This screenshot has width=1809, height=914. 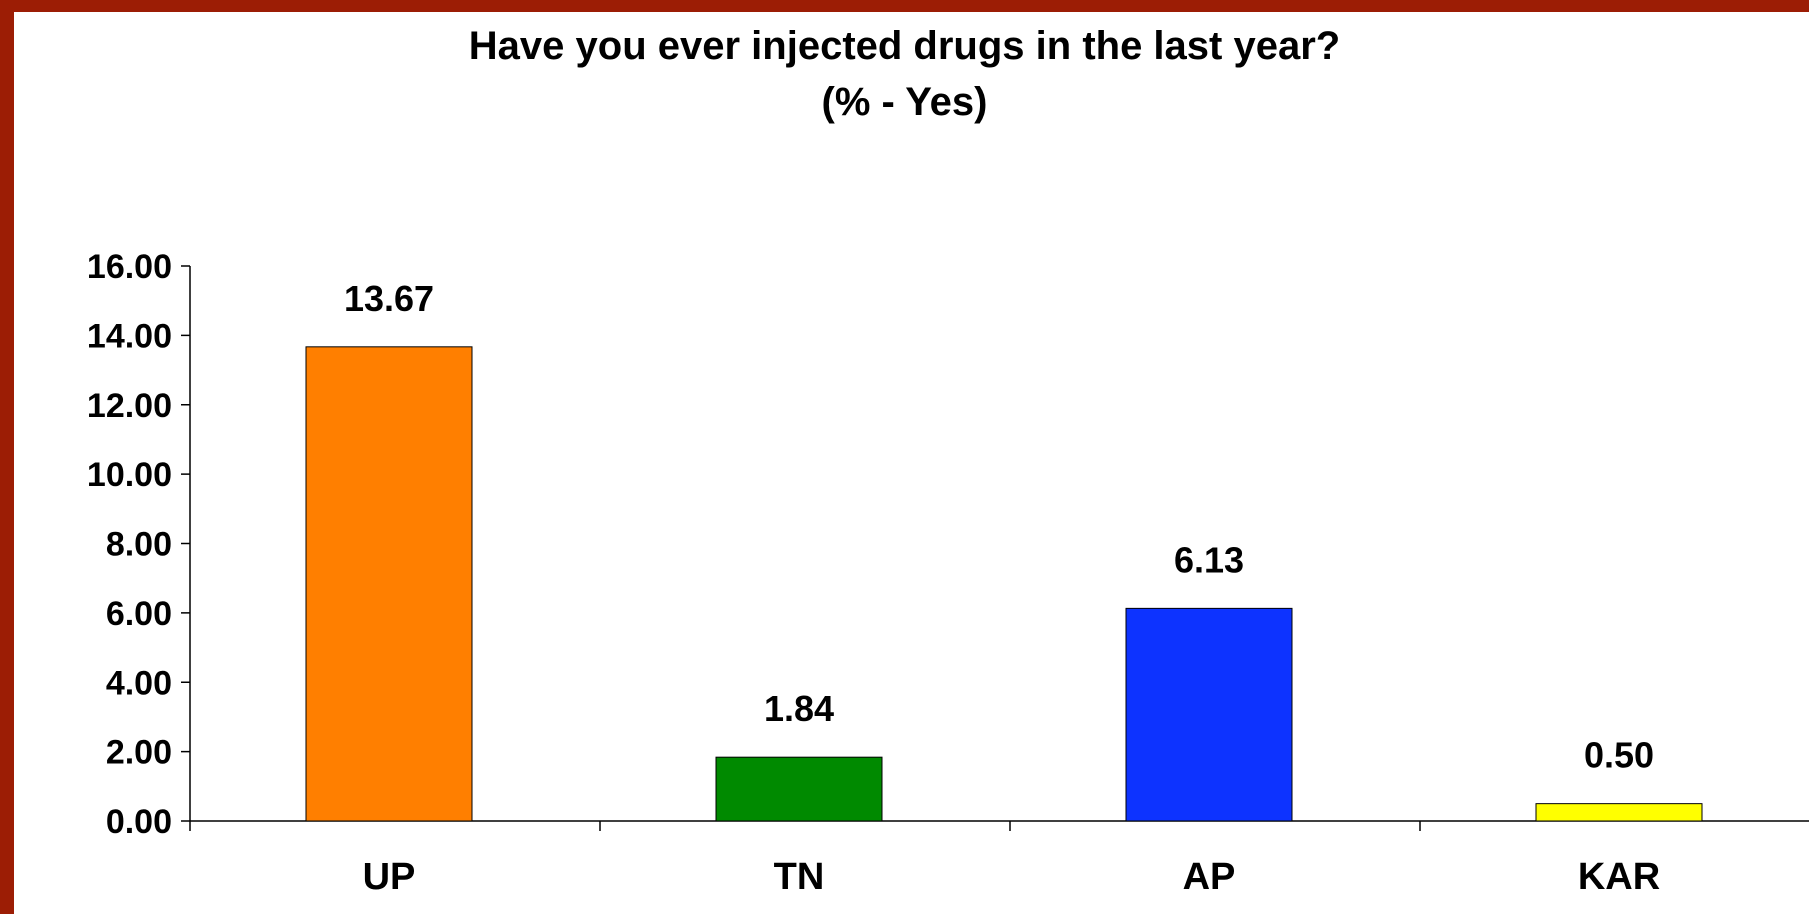 What do you see at coordinates (389, 877) in the screenshot?
I see `x-tick-label: UP` at bounding box center [389, 877].